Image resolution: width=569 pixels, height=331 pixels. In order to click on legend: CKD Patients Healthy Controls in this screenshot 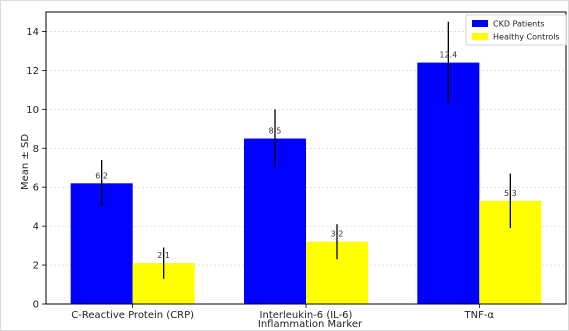, I will do `click(516, 30)`.